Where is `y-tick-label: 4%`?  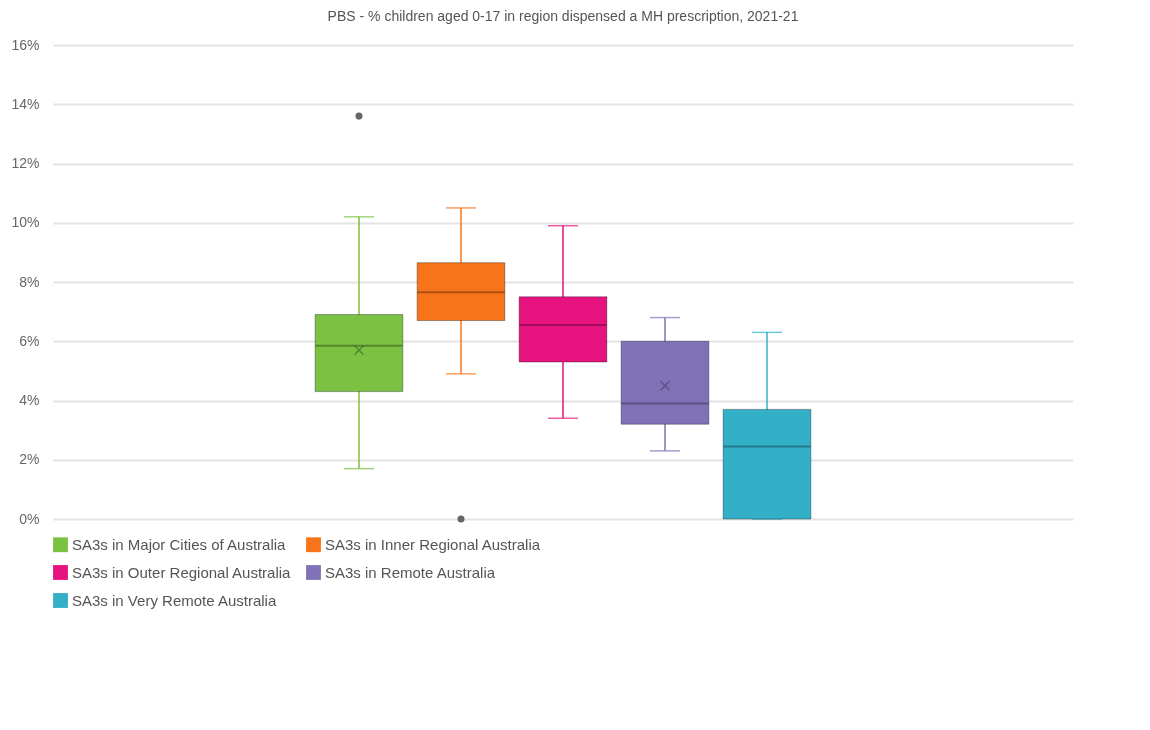
y-tick-label: 4% is located at coordinates (29, 400).